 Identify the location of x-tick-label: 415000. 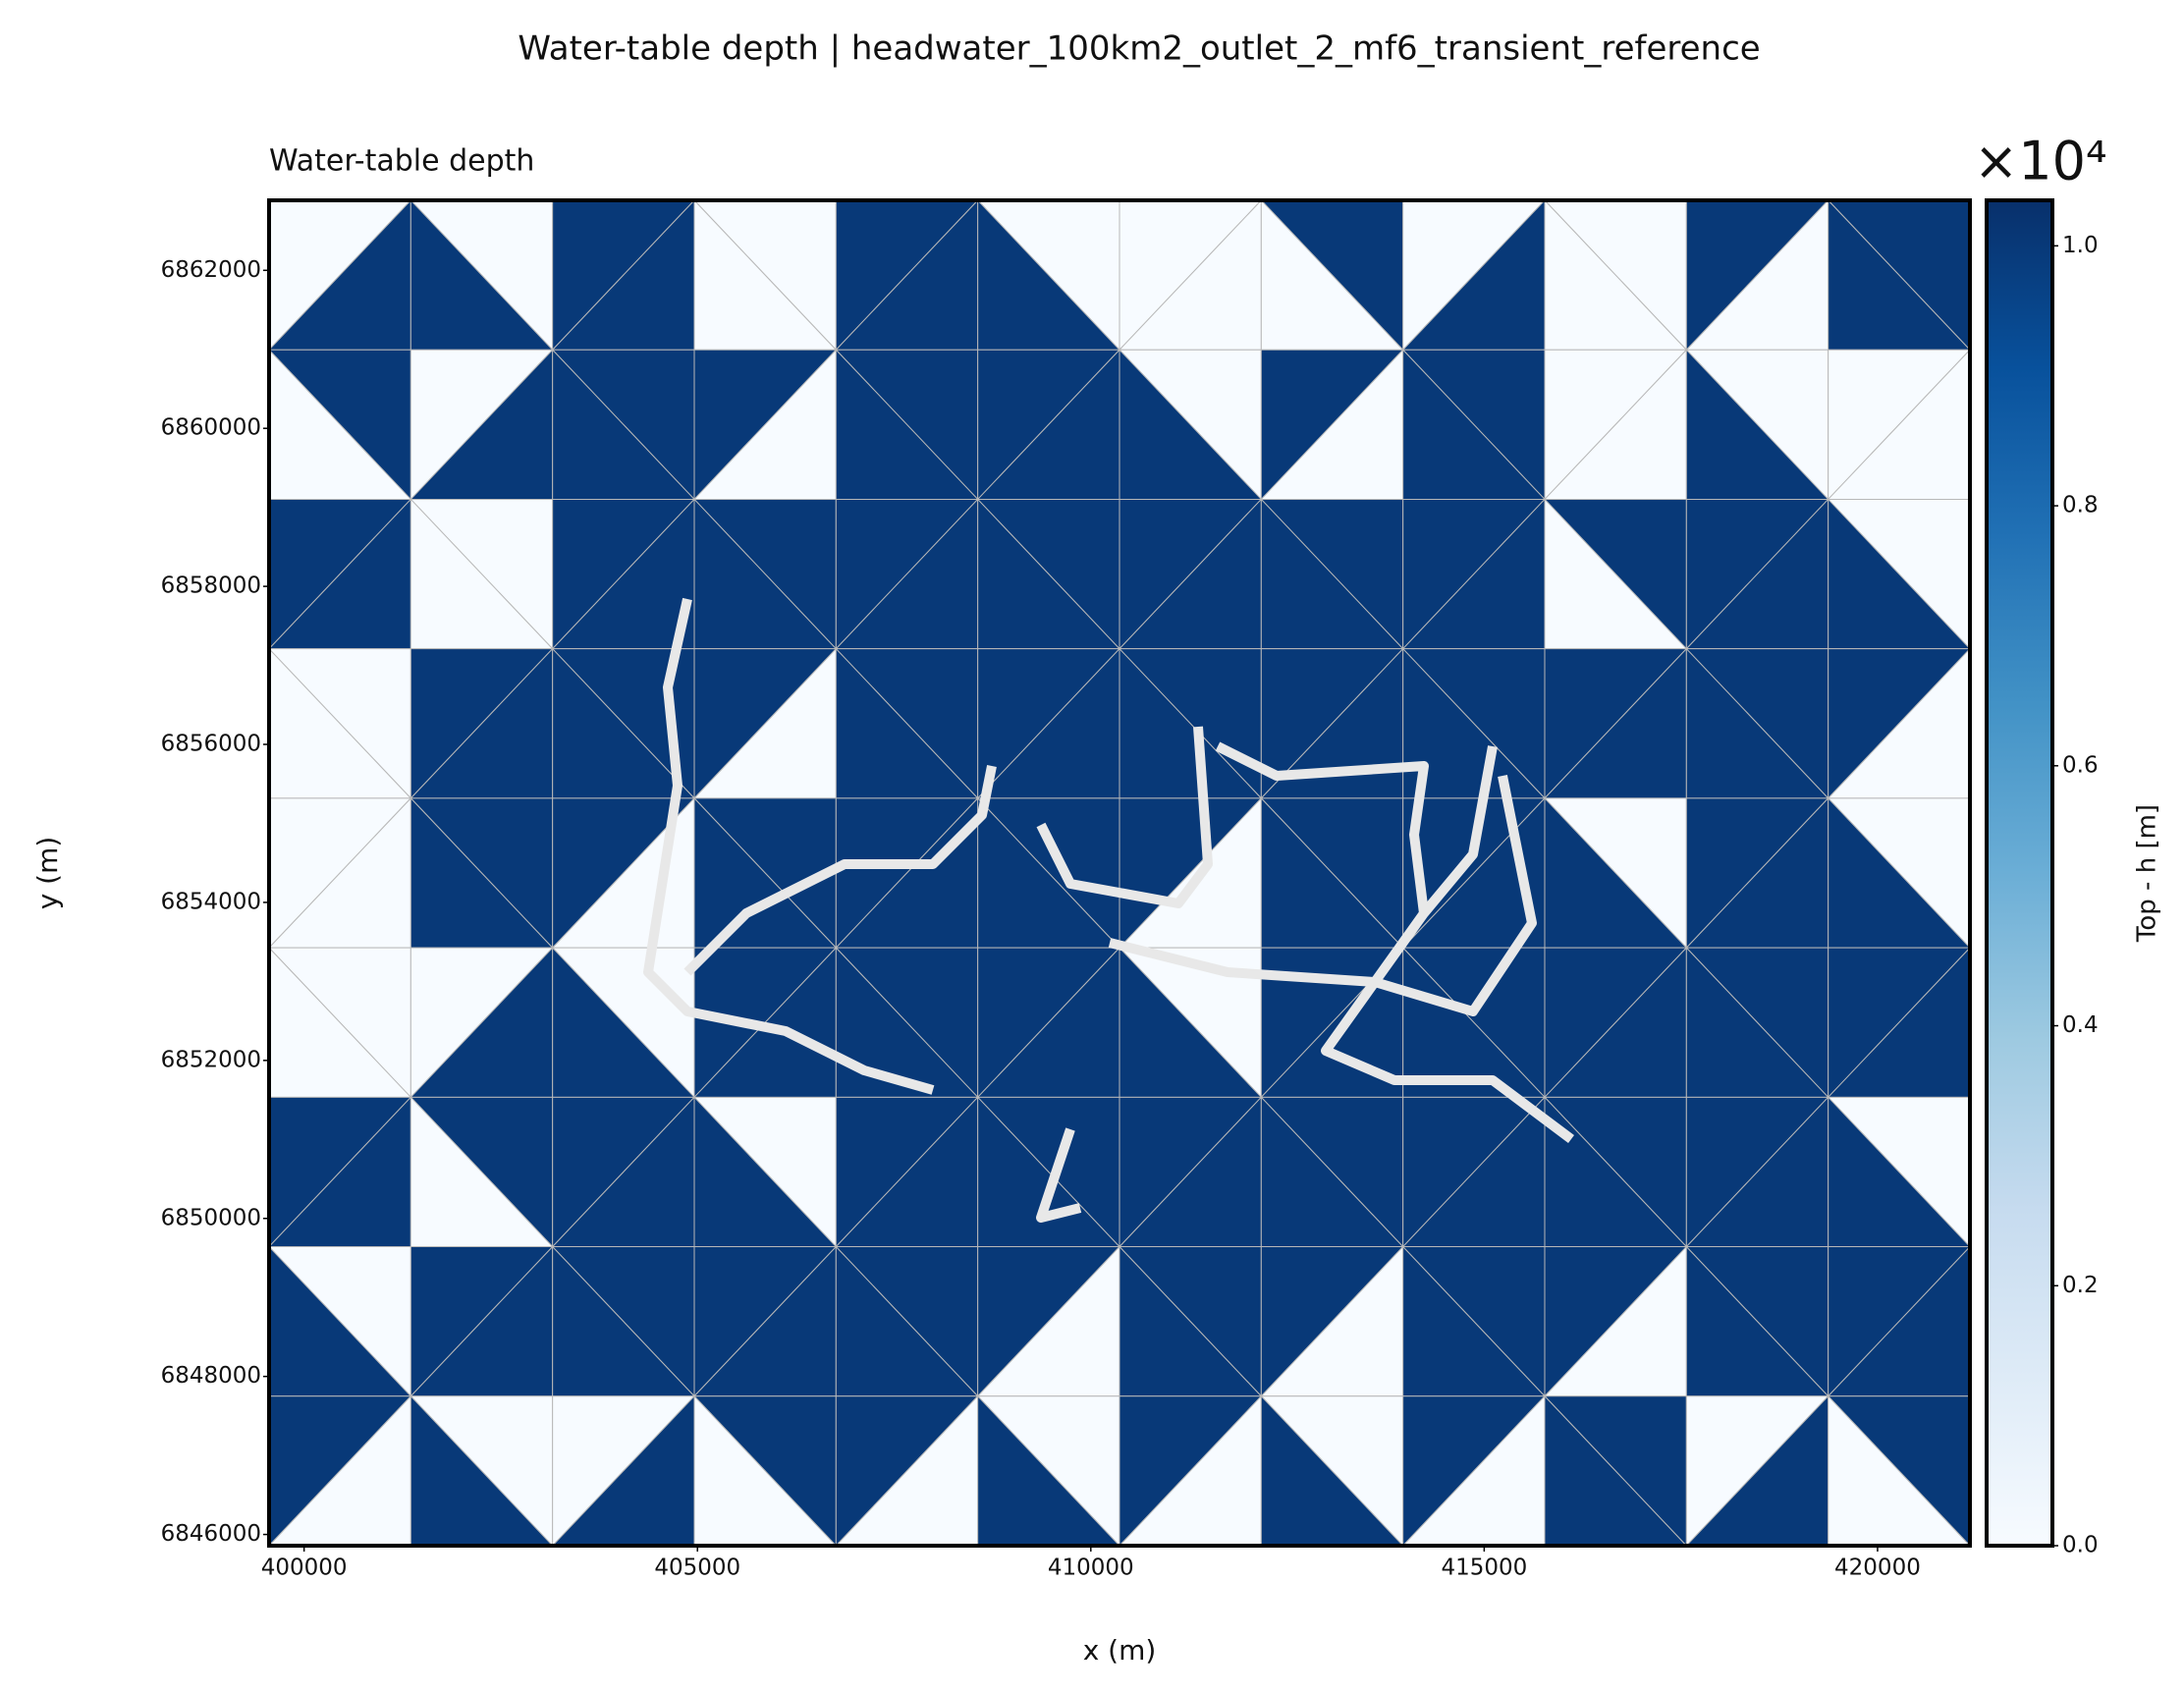
(1484, 1569).